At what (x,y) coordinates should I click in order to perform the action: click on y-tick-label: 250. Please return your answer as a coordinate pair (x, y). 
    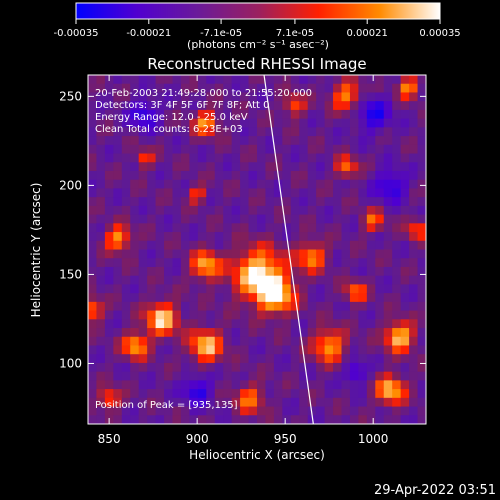
    Looking at the image, I should click on (70, 96).